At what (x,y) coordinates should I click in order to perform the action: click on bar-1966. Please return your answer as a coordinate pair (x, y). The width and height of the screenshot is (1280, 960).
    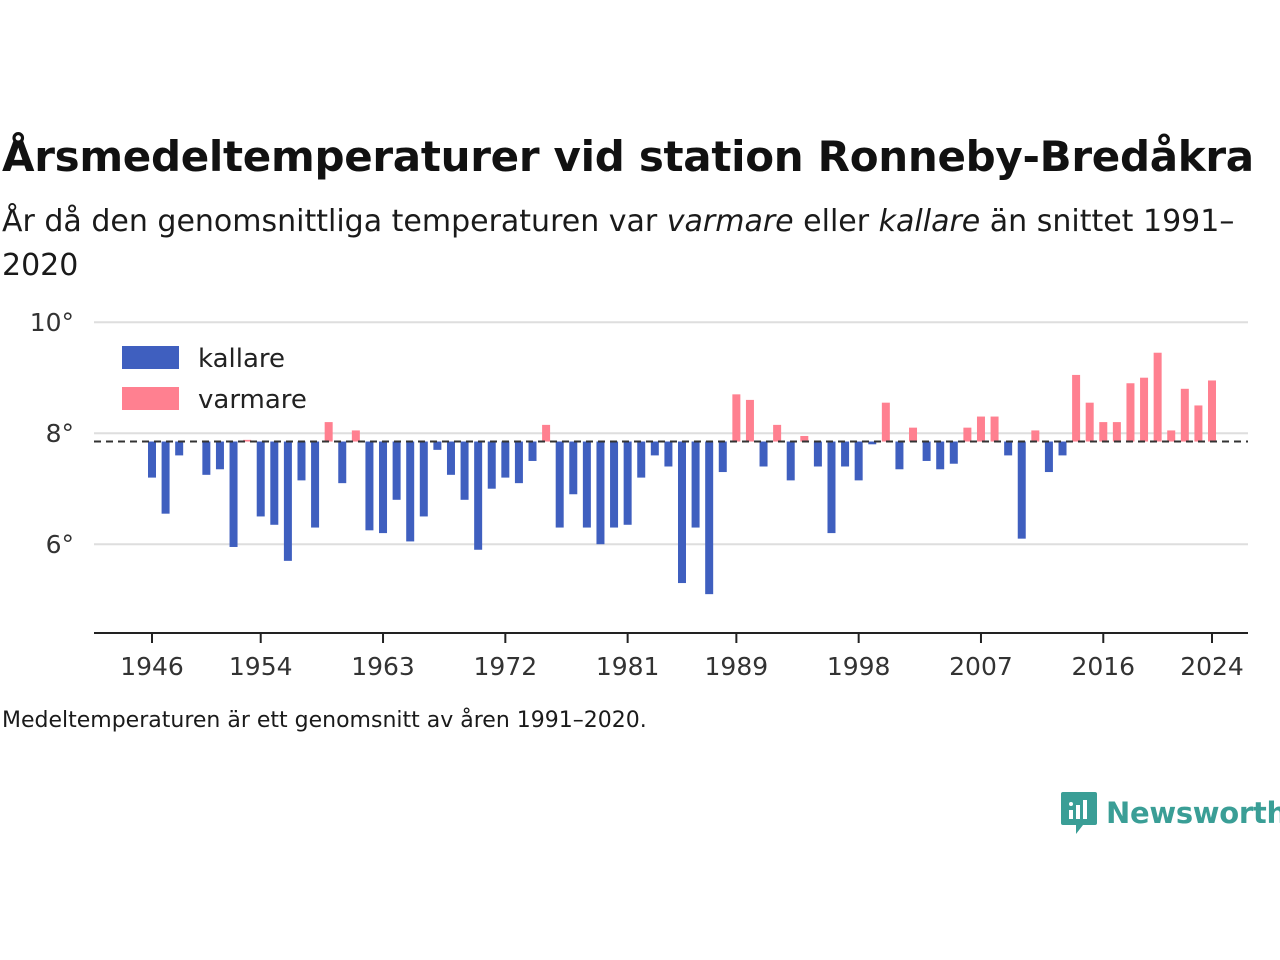
    Looking at the image, I should click on (423, 479).